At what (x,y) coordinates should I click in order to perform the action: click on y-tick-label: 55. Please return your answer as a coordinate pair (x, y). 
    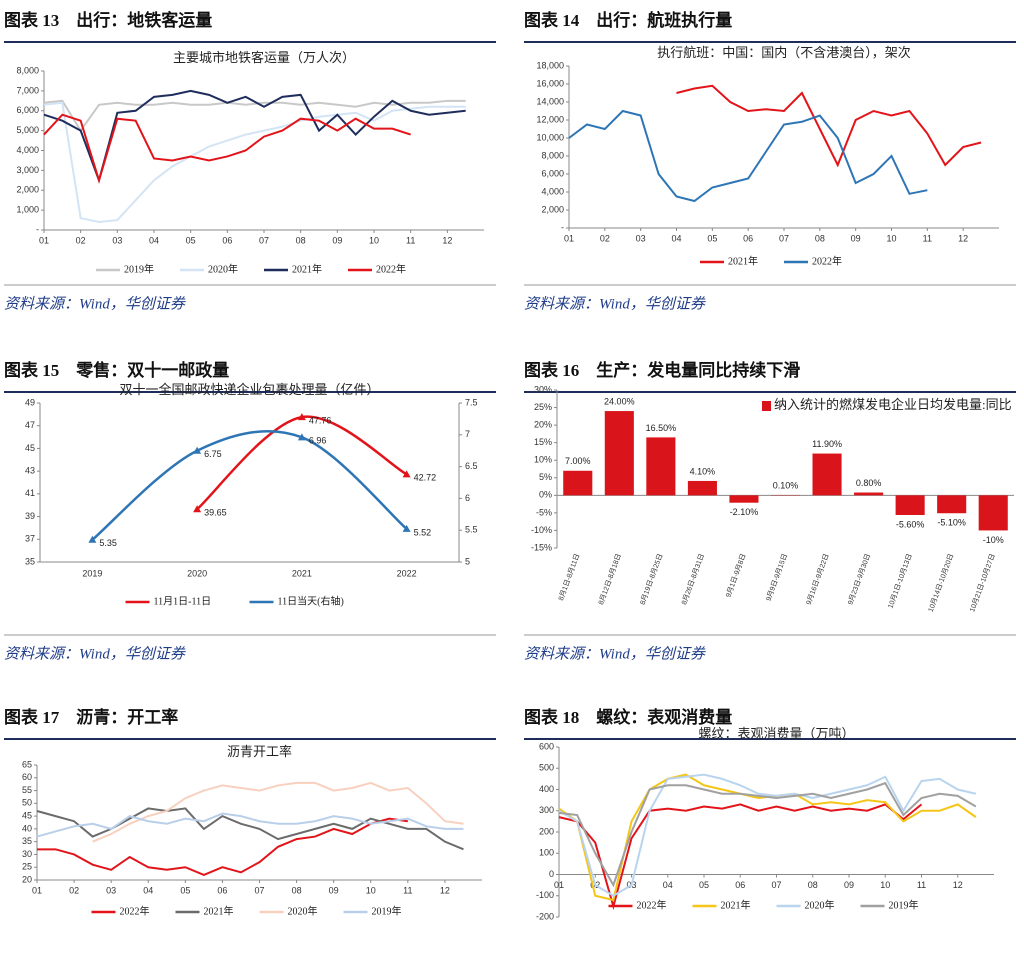
    Looking at the image, I should click on (27, 790).